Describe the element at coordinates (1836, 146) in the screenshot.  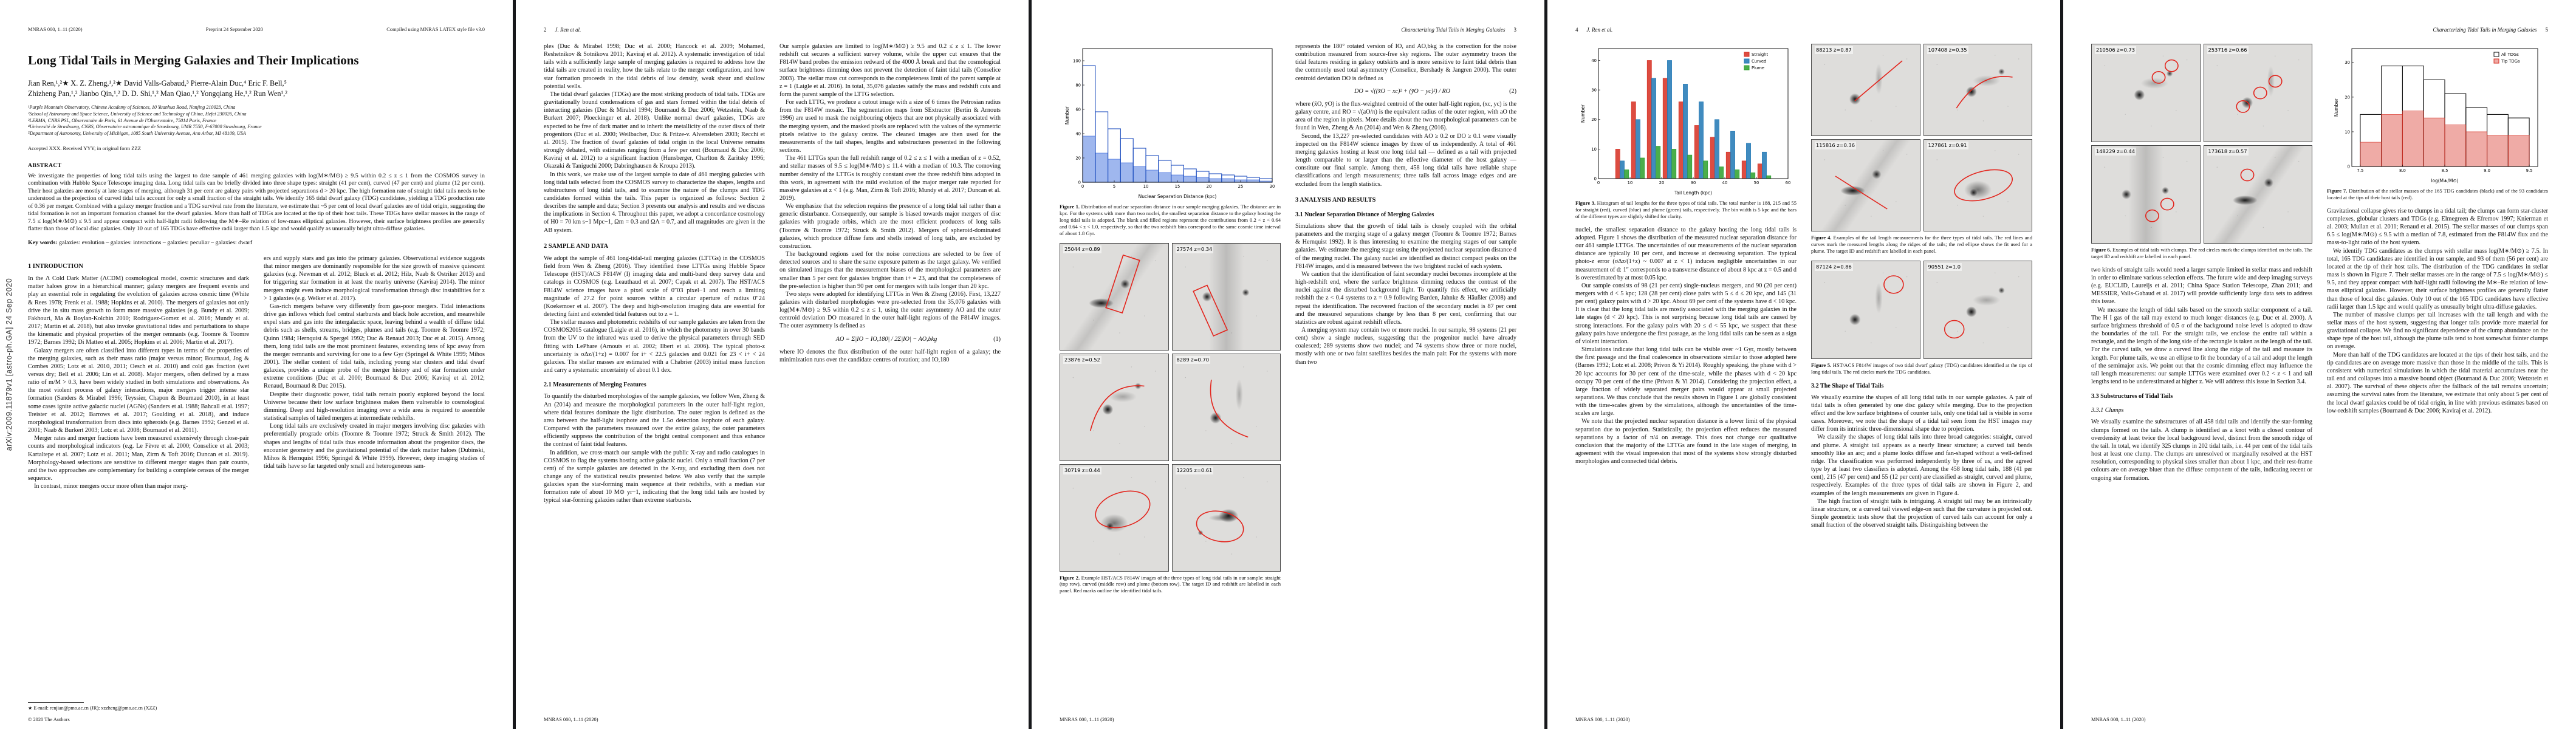
I see `panel-label: 115816 z=0.36` at that location.